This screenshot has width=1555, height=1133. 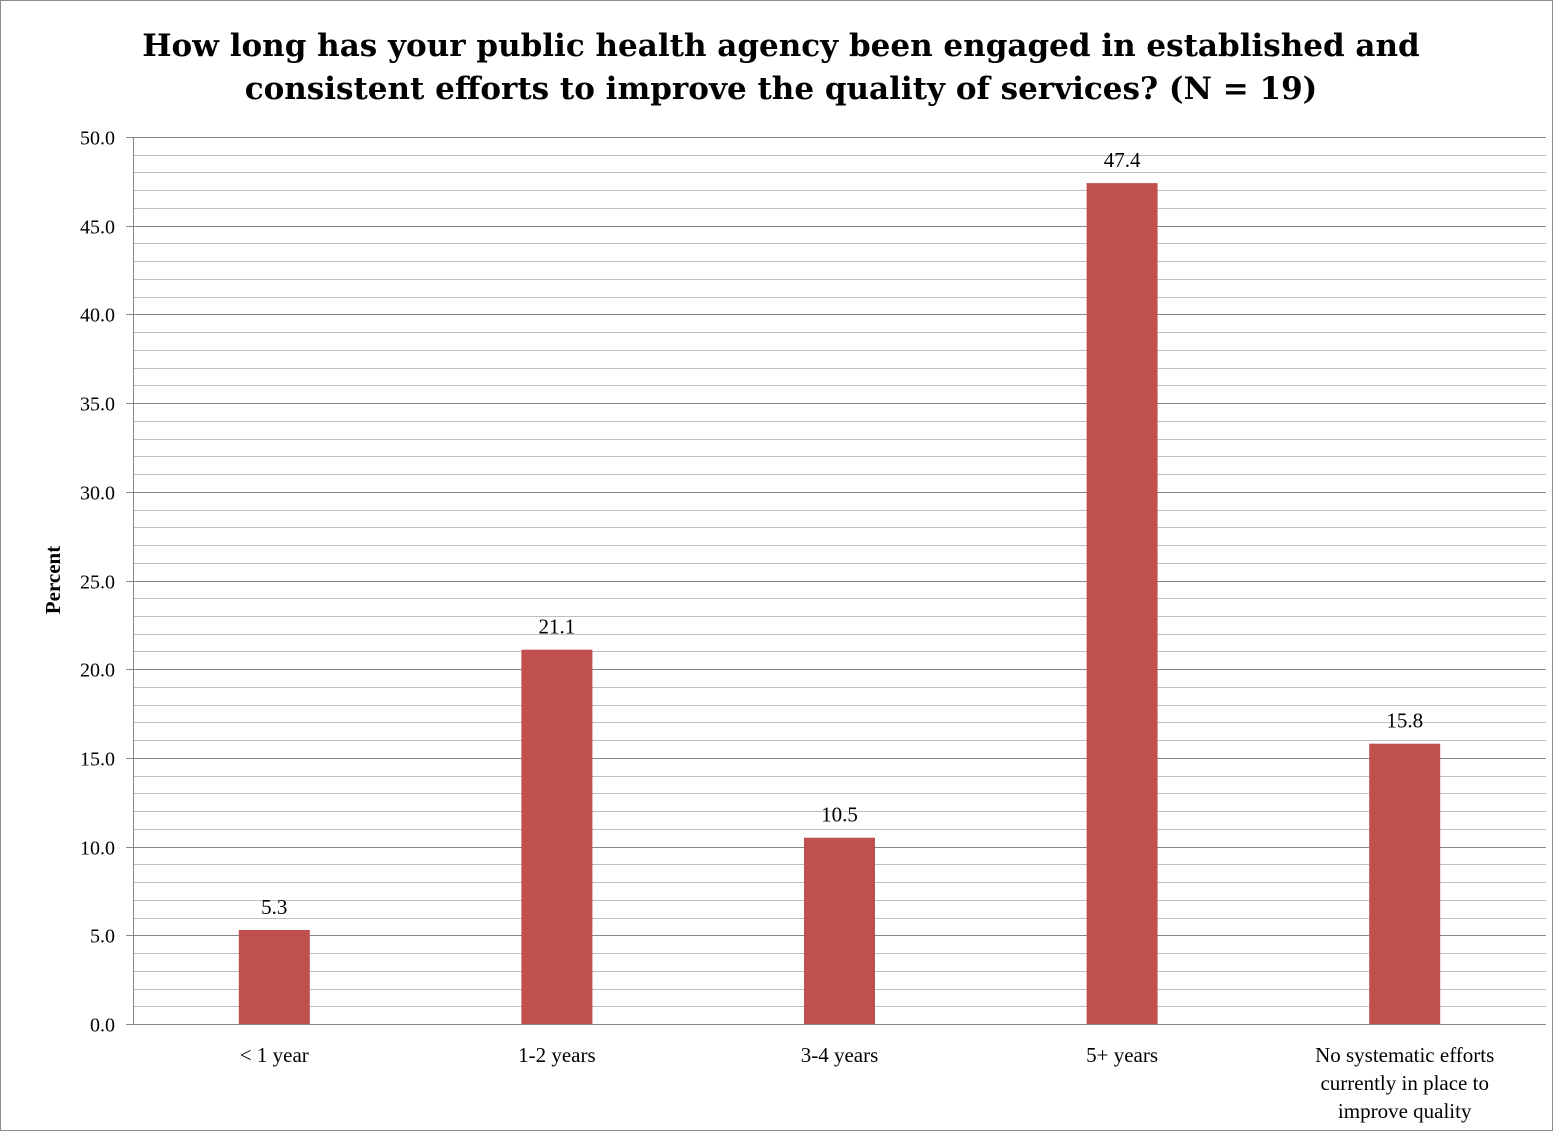 What do you see at coordinates (1405, 1111) in the screenshot?
I see `x-tick-label: improve quality` at bounding box center [1405, 1111].